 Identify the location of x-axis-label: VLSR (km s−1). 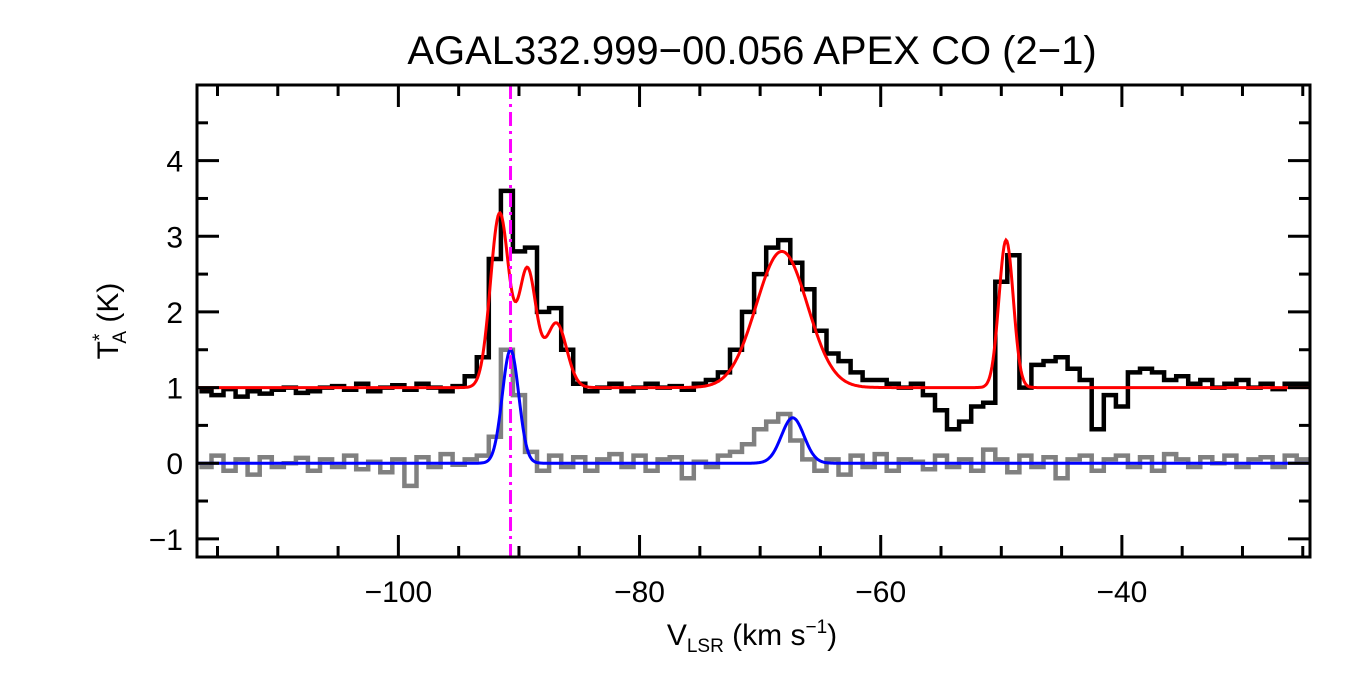
(752, 637).